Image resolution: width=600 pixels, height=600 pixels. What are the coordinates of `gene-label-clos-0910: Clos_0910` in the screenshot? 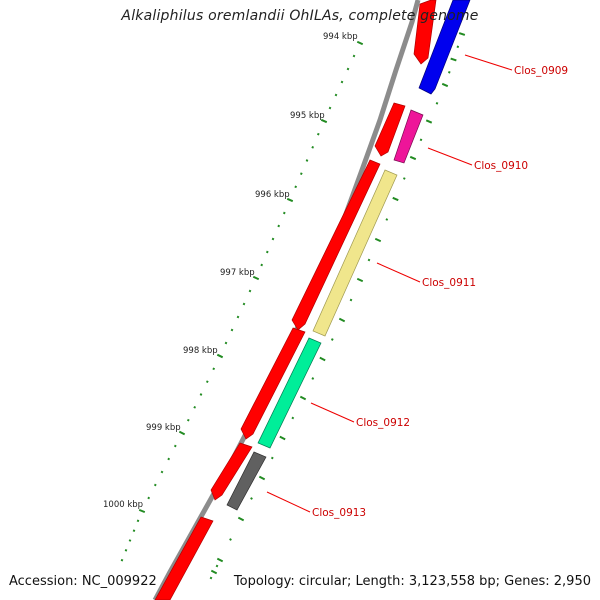 It's located at (501, 166).